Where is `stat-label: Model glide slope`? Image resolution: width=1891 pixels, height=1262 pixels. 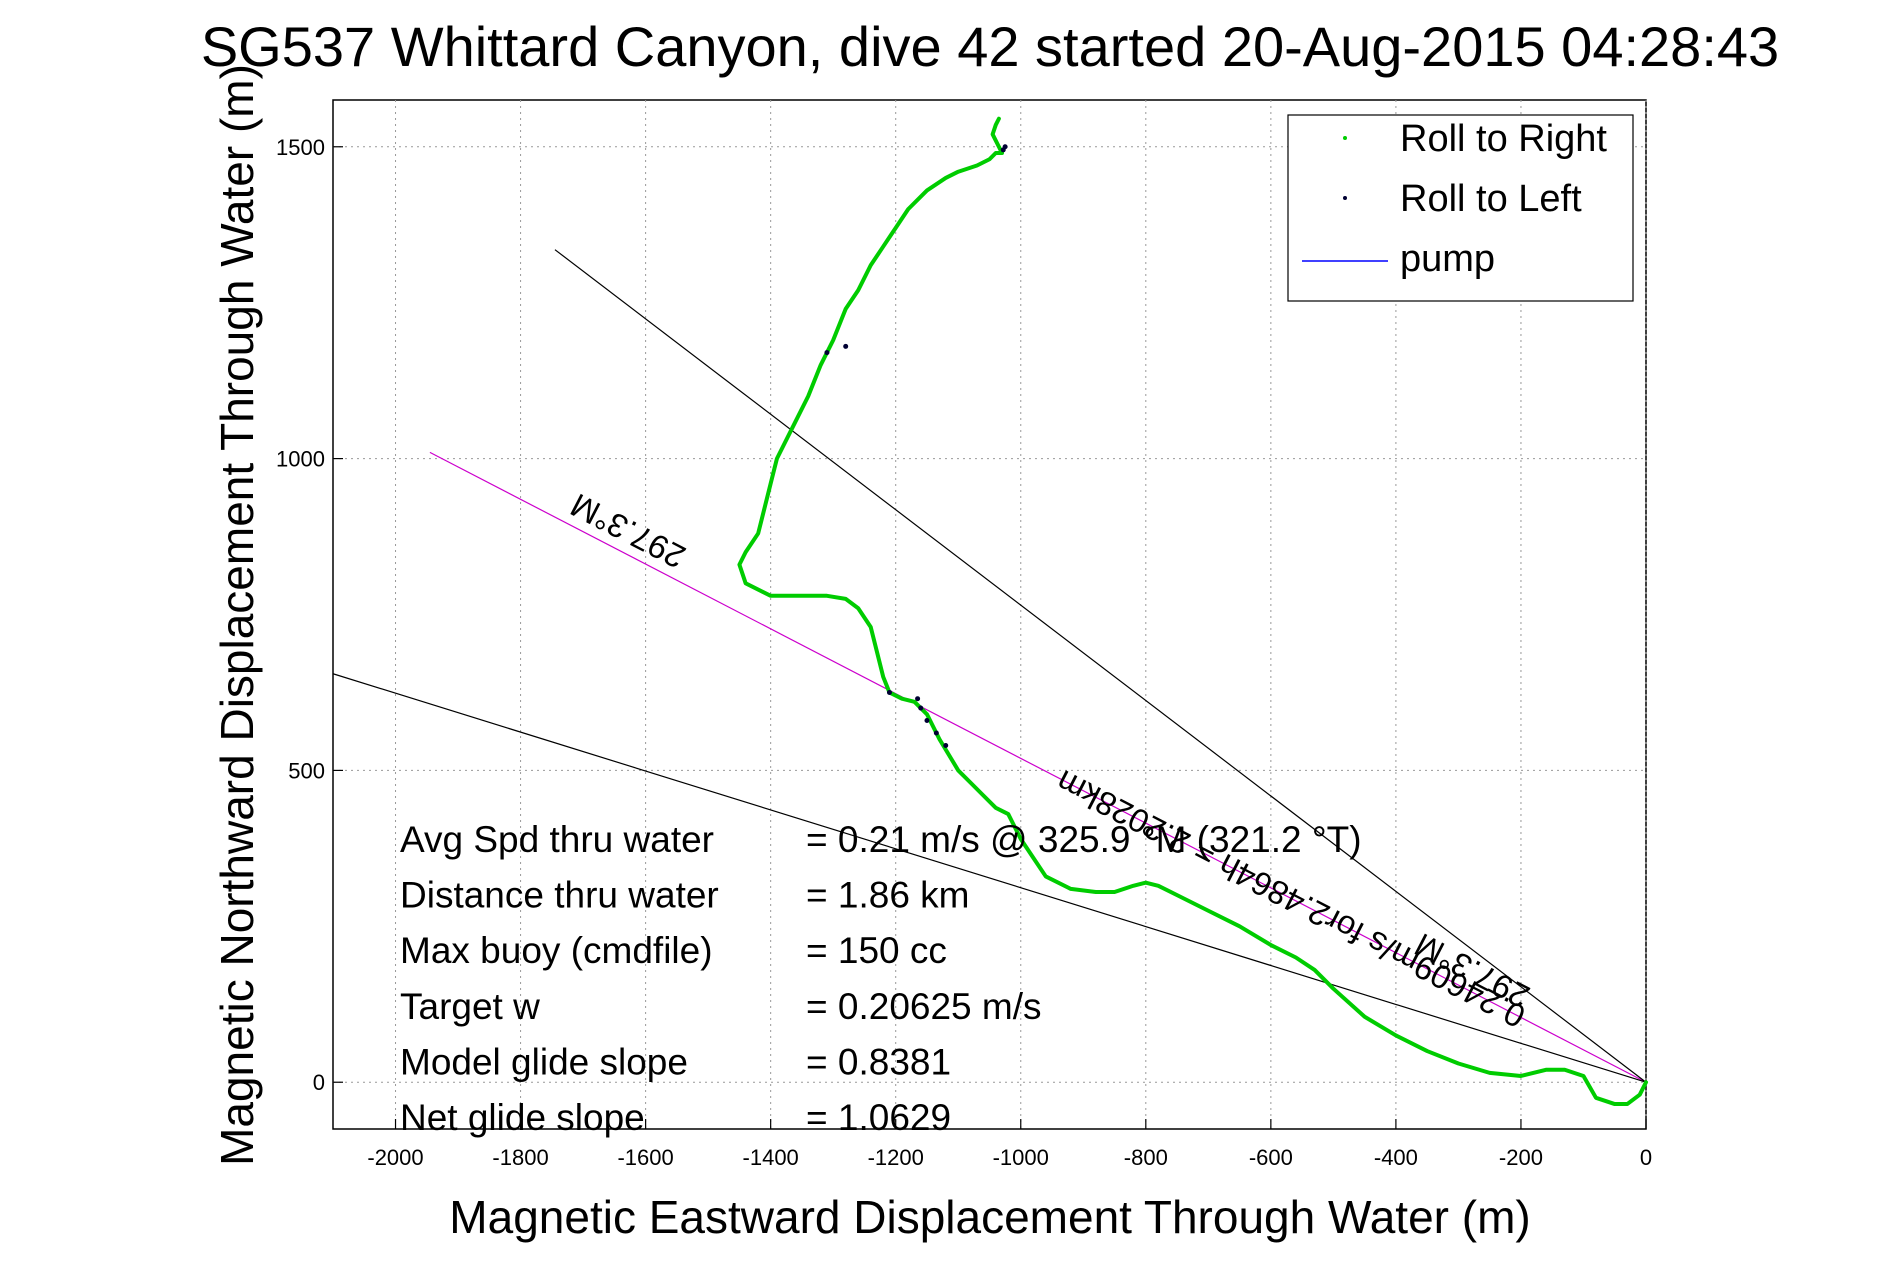
stat-label: Model glide slope is located at coordinates (544, 1061).